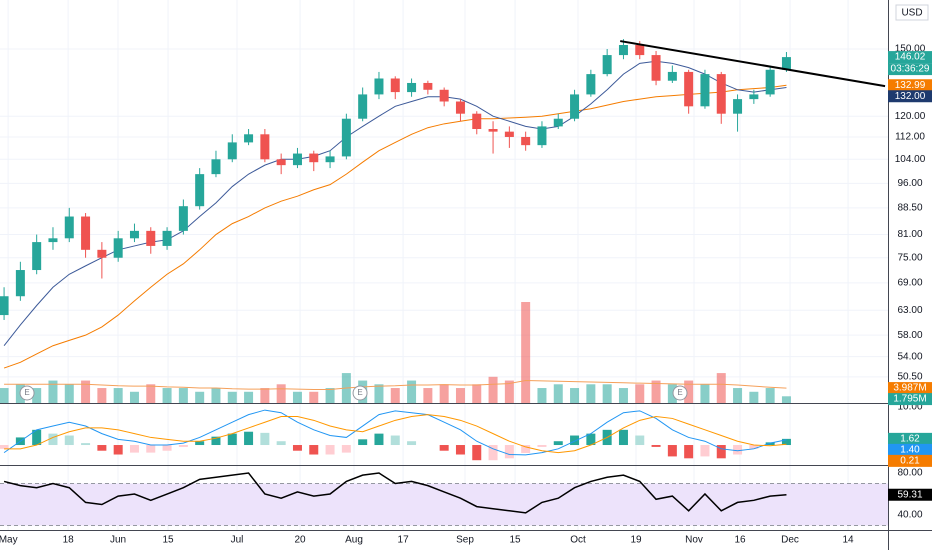 Image resolution: width=932 pixels, height=550 pixels. I want to click on value-tag-label: 3.987M, so click(909, 388).